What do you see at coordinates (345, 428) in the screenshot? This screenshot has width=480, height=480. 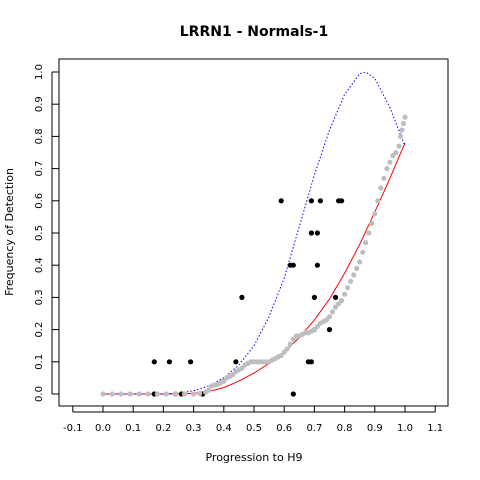 I see `x-tick-label: 0.8` at bounding box center [345, 428].